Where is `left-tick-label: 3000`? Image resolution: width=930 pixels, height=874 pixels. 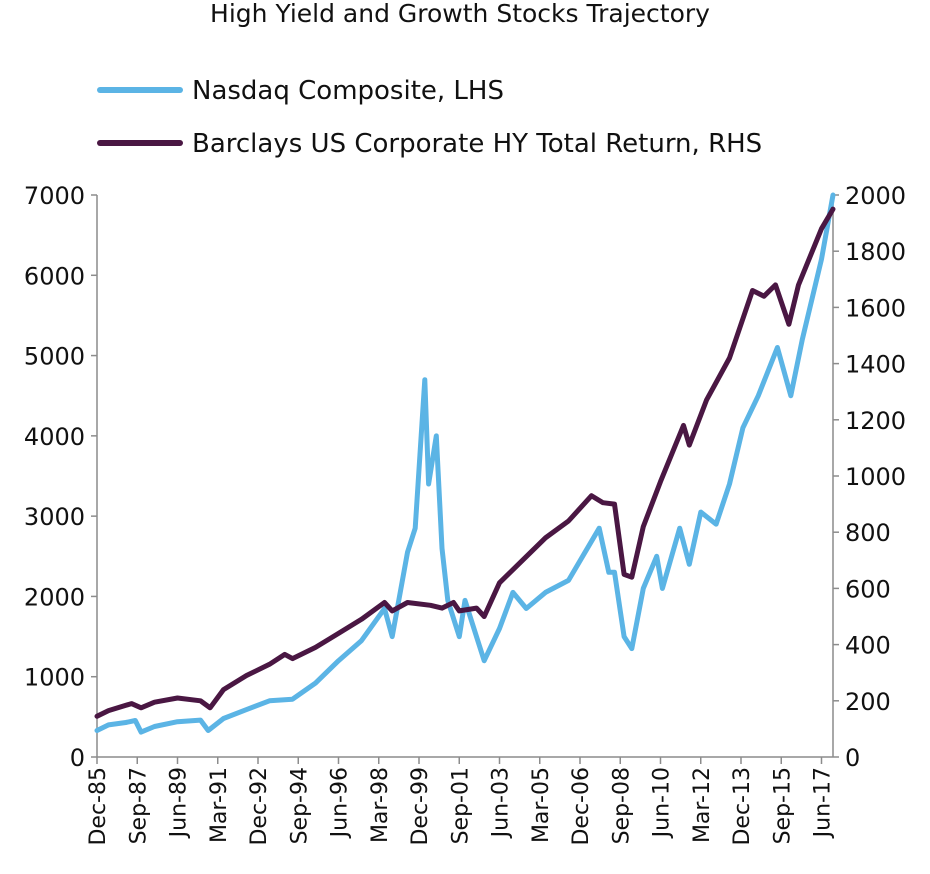 left-tick-label: 3000 is located at coordinates (54, 517).